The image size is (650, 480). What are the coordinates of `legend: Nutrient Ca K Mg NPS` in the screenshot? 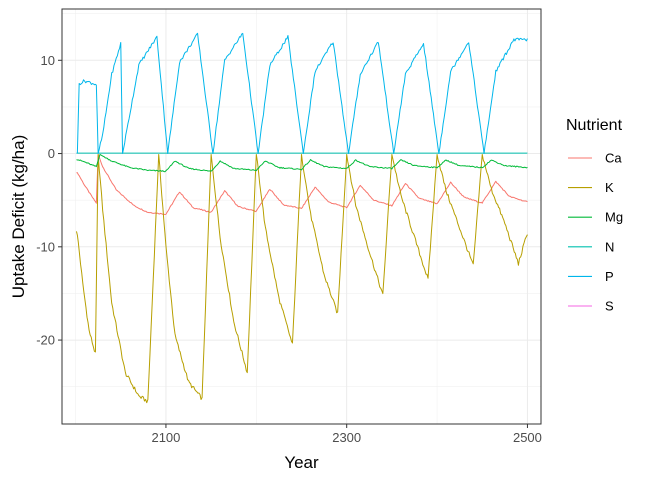 It's located at (594, 215).